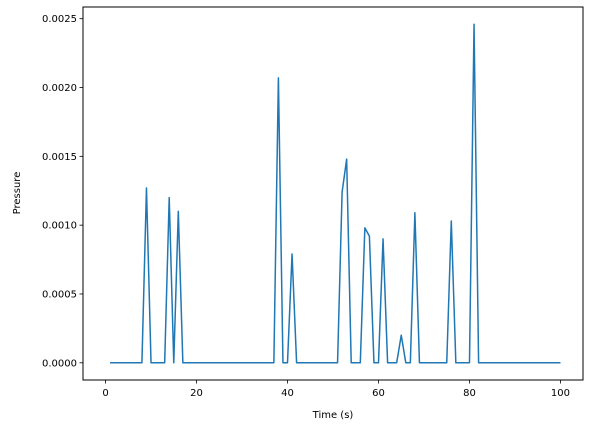  Describe the element at coordinates (59, 226) in the screenshot. I see `y-tick-label: 0.0010` at that location.